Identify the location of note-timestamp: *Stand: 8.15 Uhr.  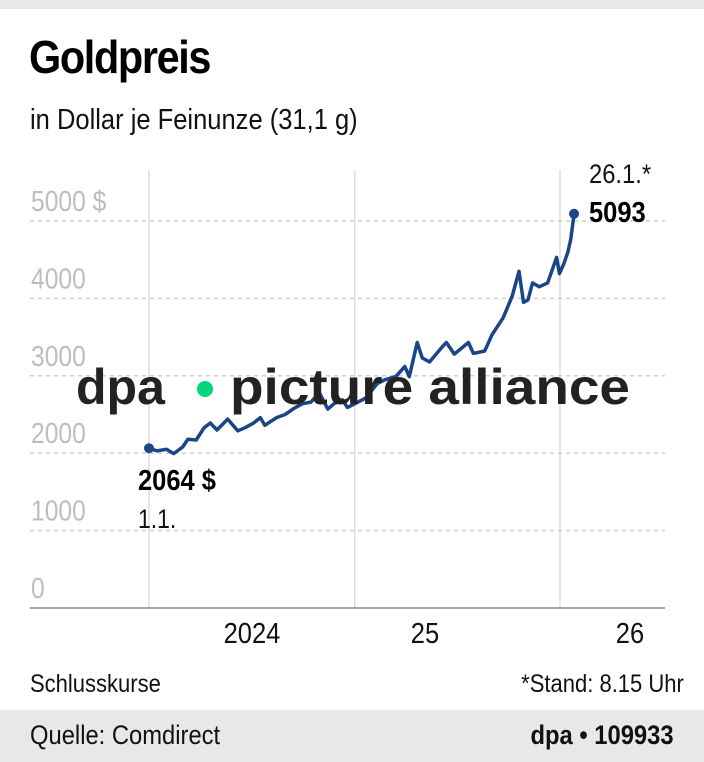
(602, 684).